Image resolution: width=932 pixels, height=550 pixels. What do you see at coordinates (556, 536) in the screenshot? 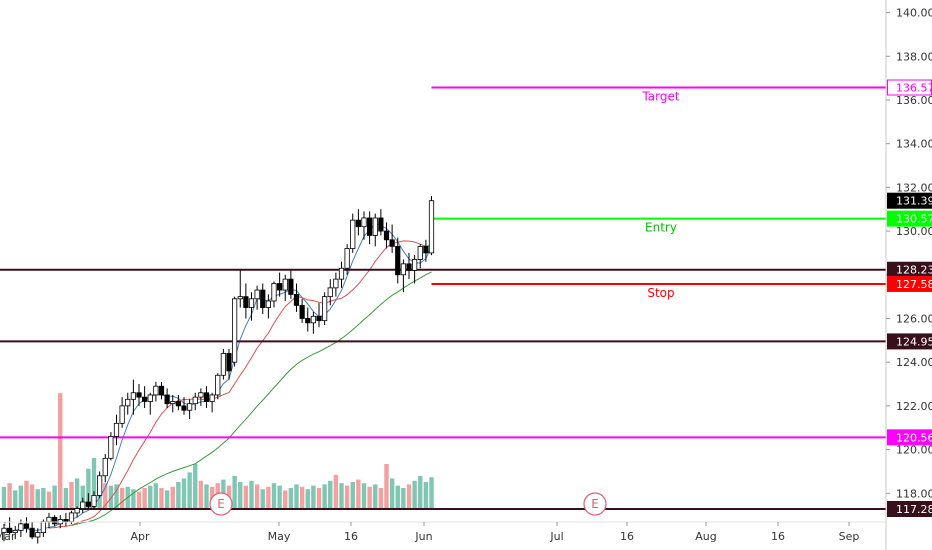
I see `x-tick-label: Jul` at bounding box center [556, 536].